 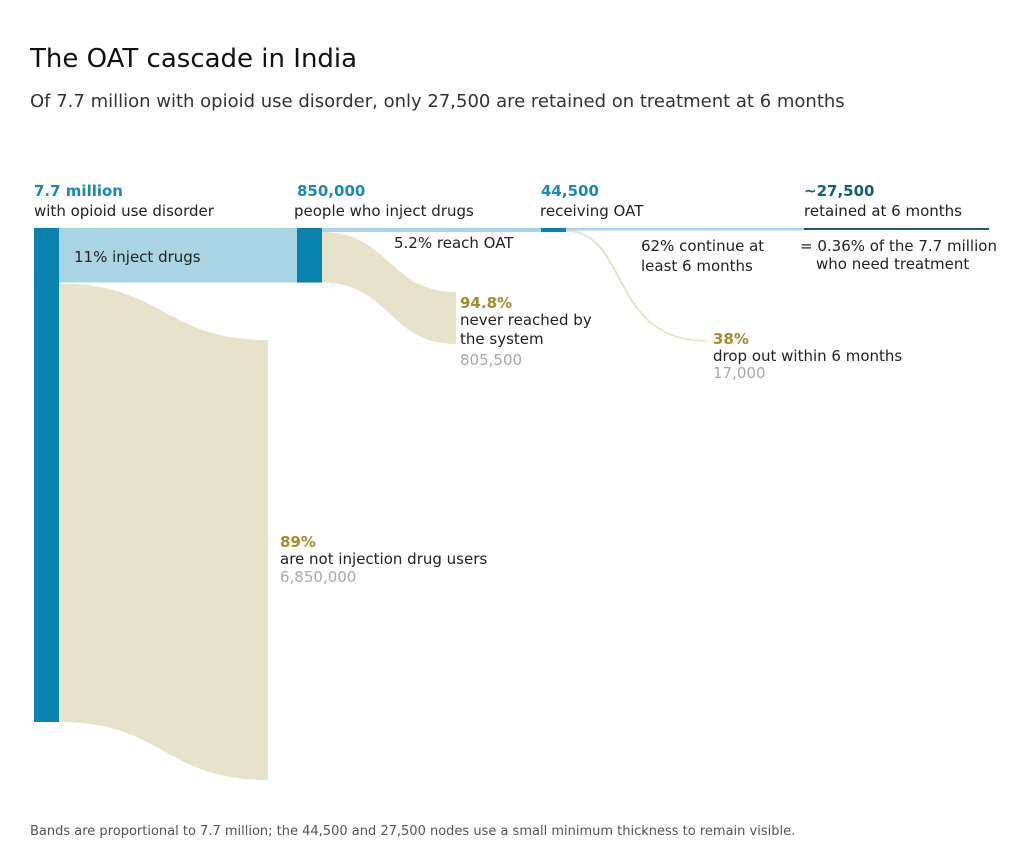 What do you see at coordinates (383, 559) in the screenshot?
I see `flow-non-inject-label: are not injection drug users` at bounding box center [383, 559].